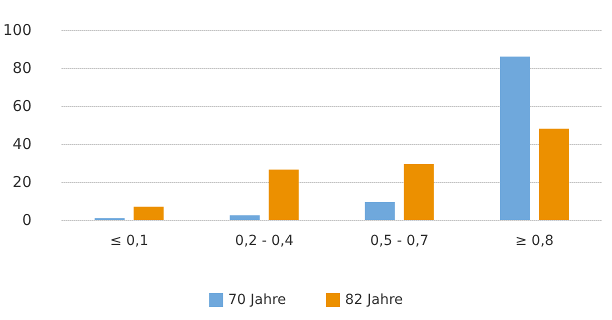 The image size is (612, 320). Describe the element at coordinates (129, 241) in the screenshot. I see `x-tick-label: ≤ 0,1` at that location.